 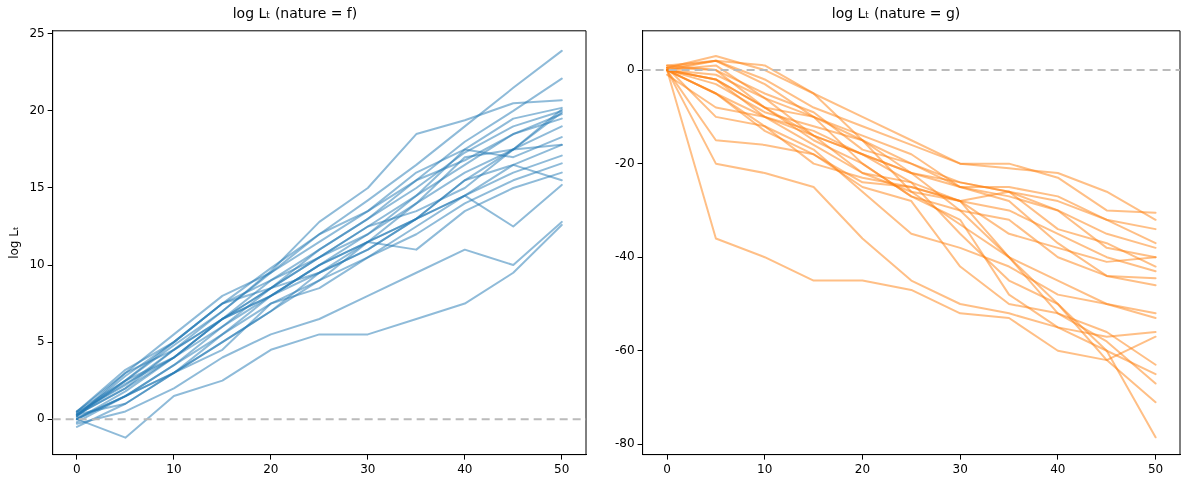 I want to click on y-tick-label: -60, so click(x=624, y=349).